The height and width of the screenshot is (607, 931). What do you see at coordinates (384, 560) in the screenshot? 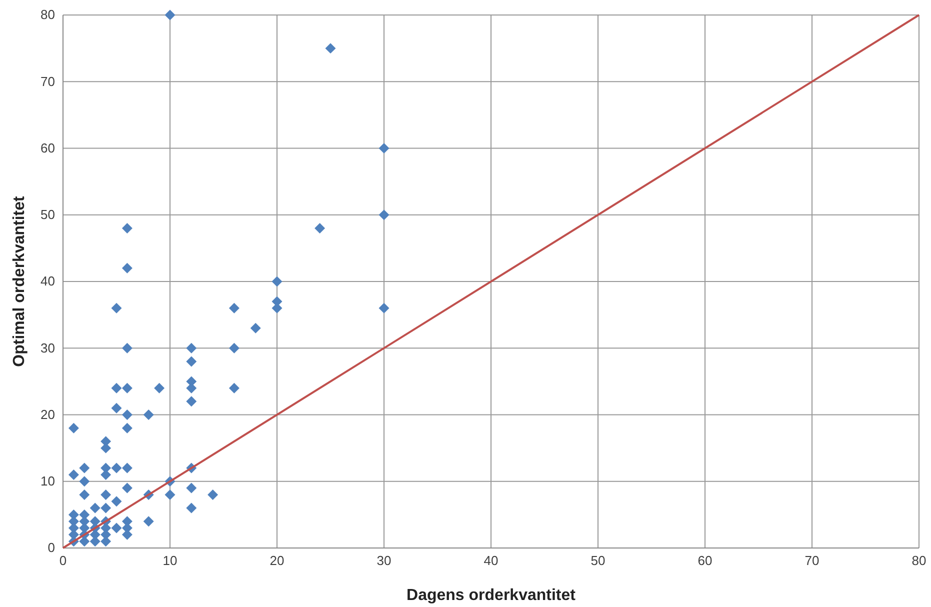
I see `x-tick-label: 30` at bounding box center [384, 560].